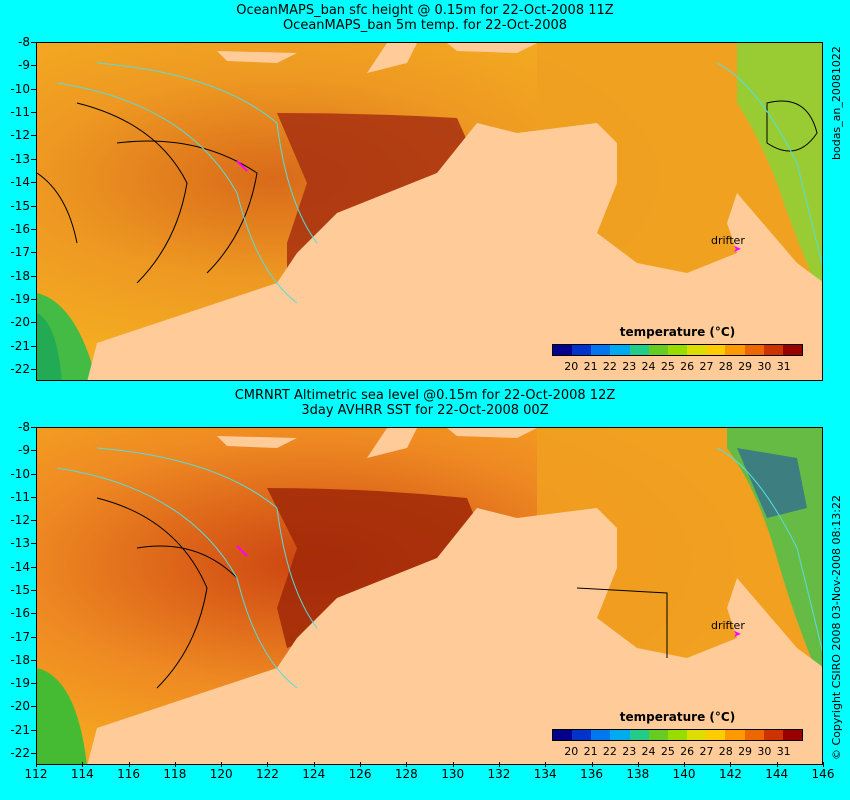  I want to click on longitude-tick-label: 140, so click(684, 774).